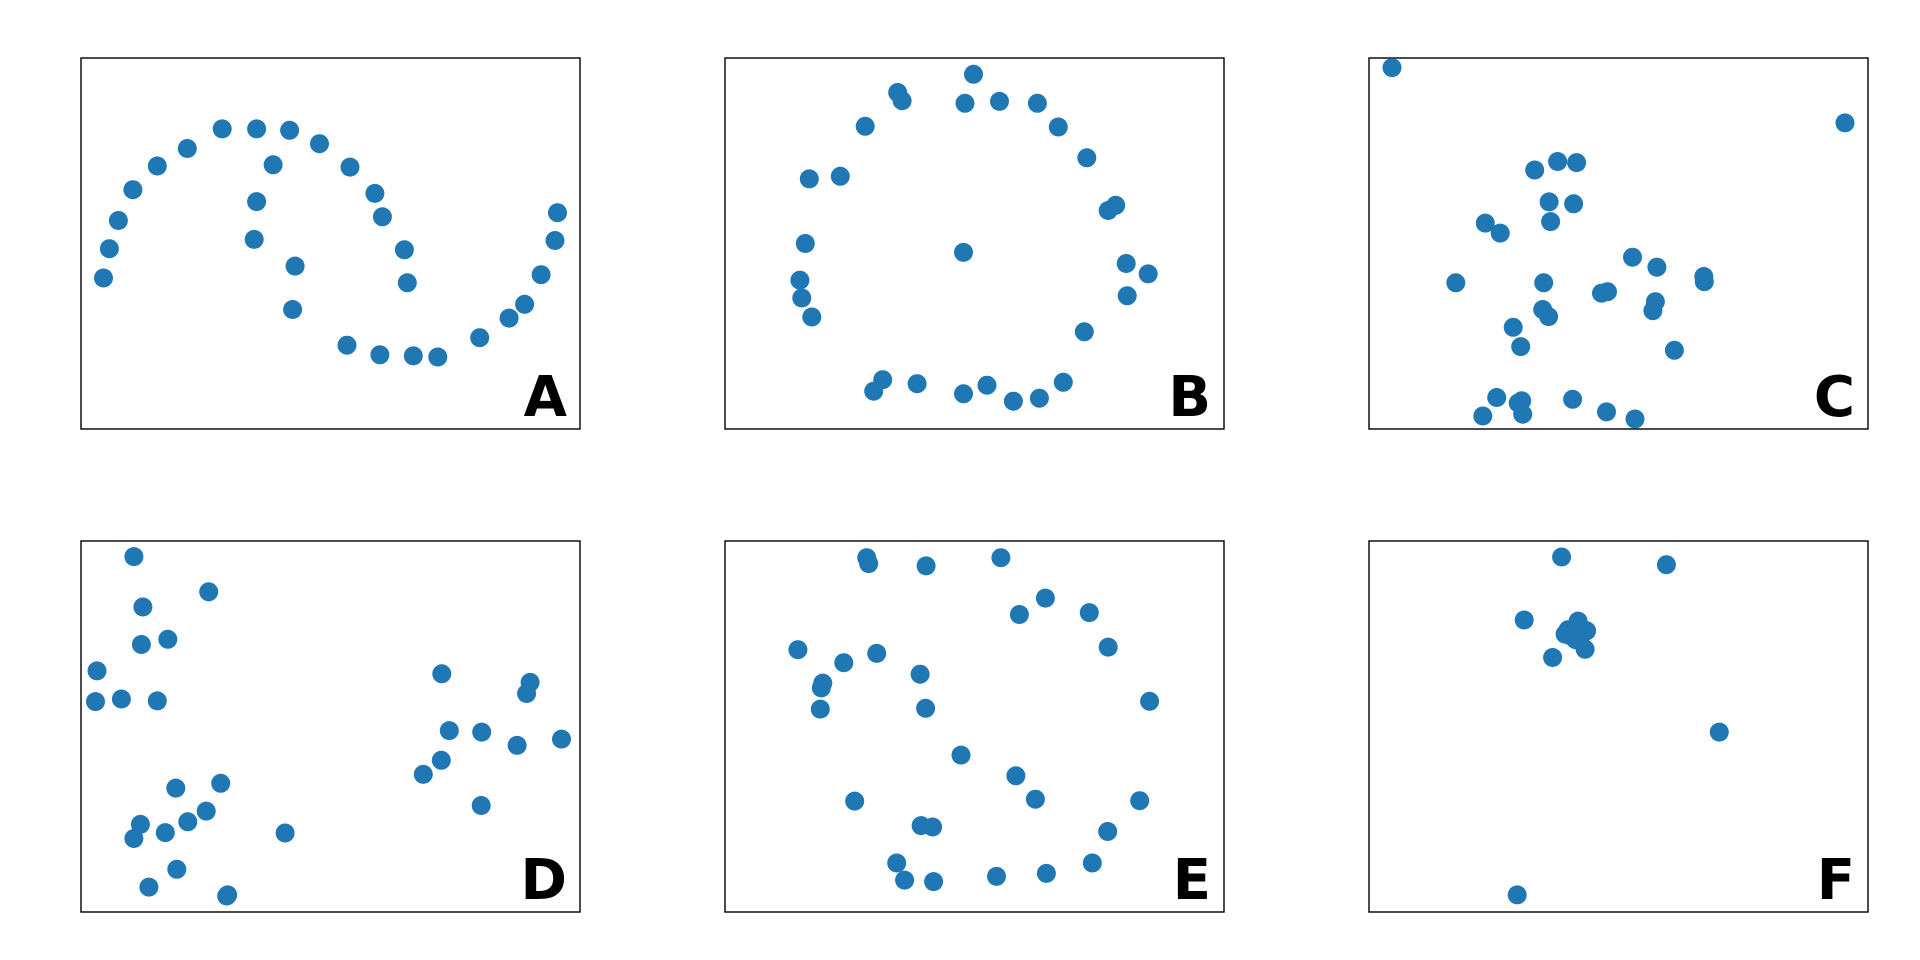 The image size is (1920, 960). I want to click on panel-c: C, so click(1618, 243).